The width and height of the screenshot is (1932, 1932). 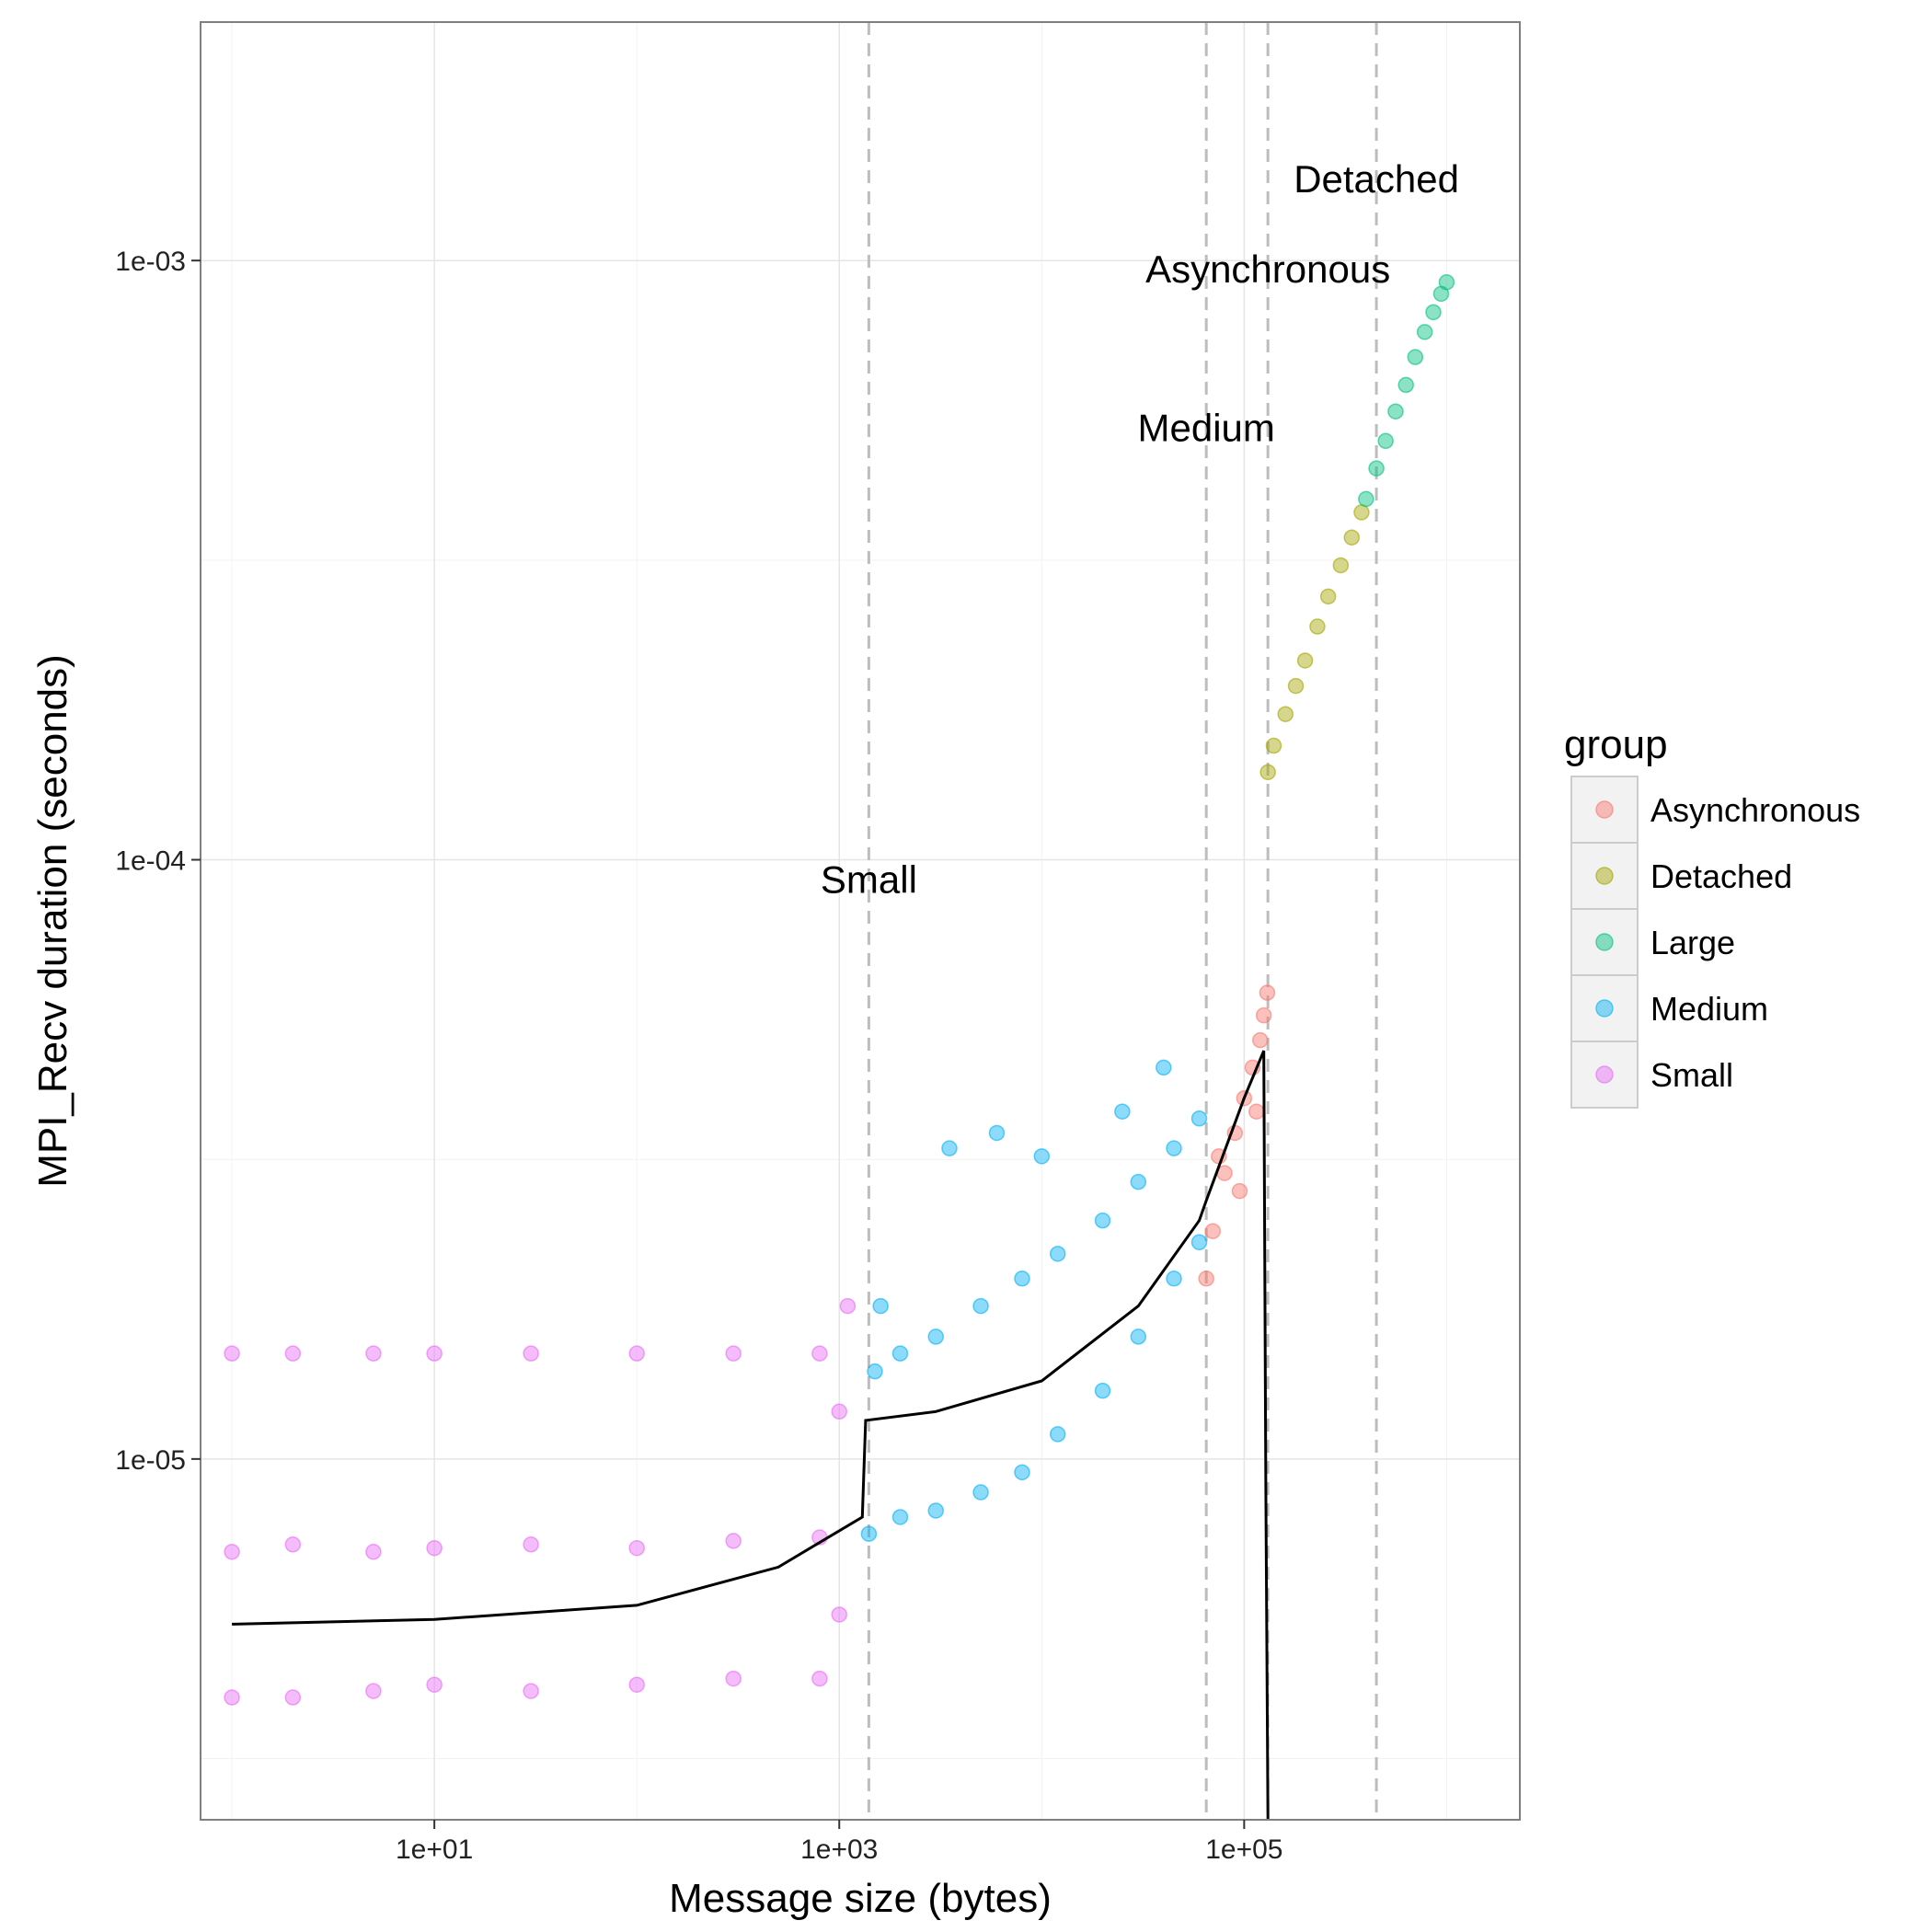 I want to click on legend-label: Large, so click(x=1692, y=942).